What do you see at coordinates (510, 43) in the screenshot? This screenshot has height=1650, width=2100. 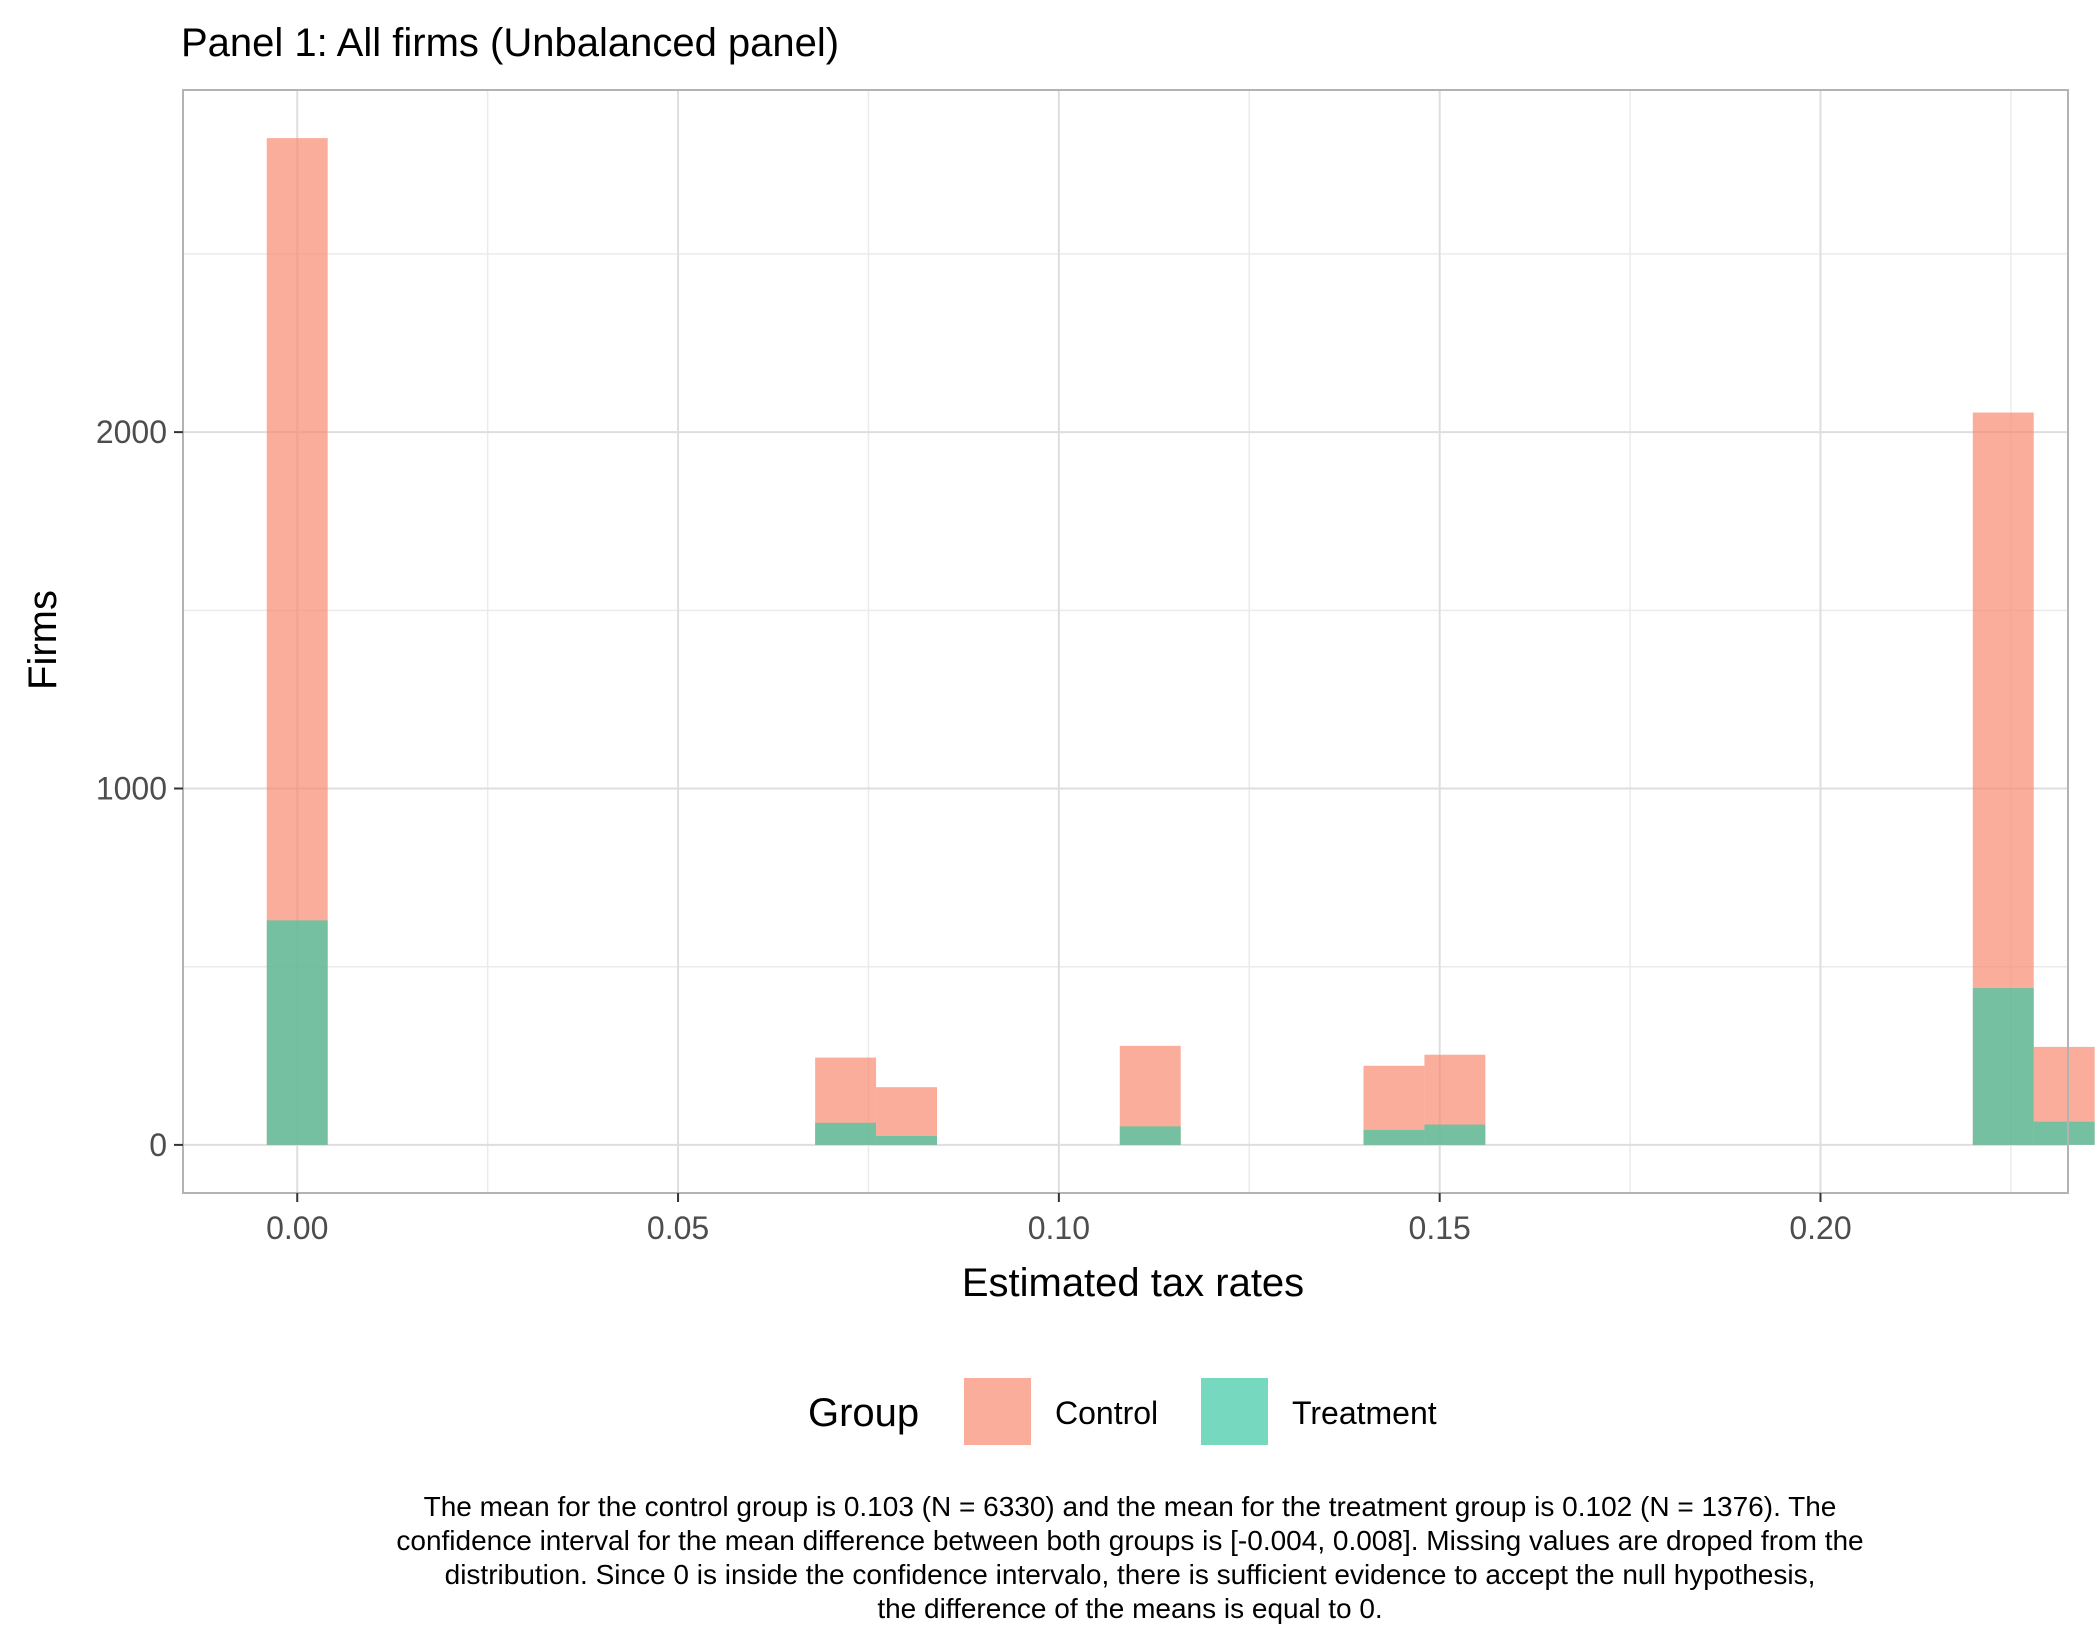 I see `chart-title: Panel 1: All firms (Unbalanced panel)` at bounding box center [510, 43].